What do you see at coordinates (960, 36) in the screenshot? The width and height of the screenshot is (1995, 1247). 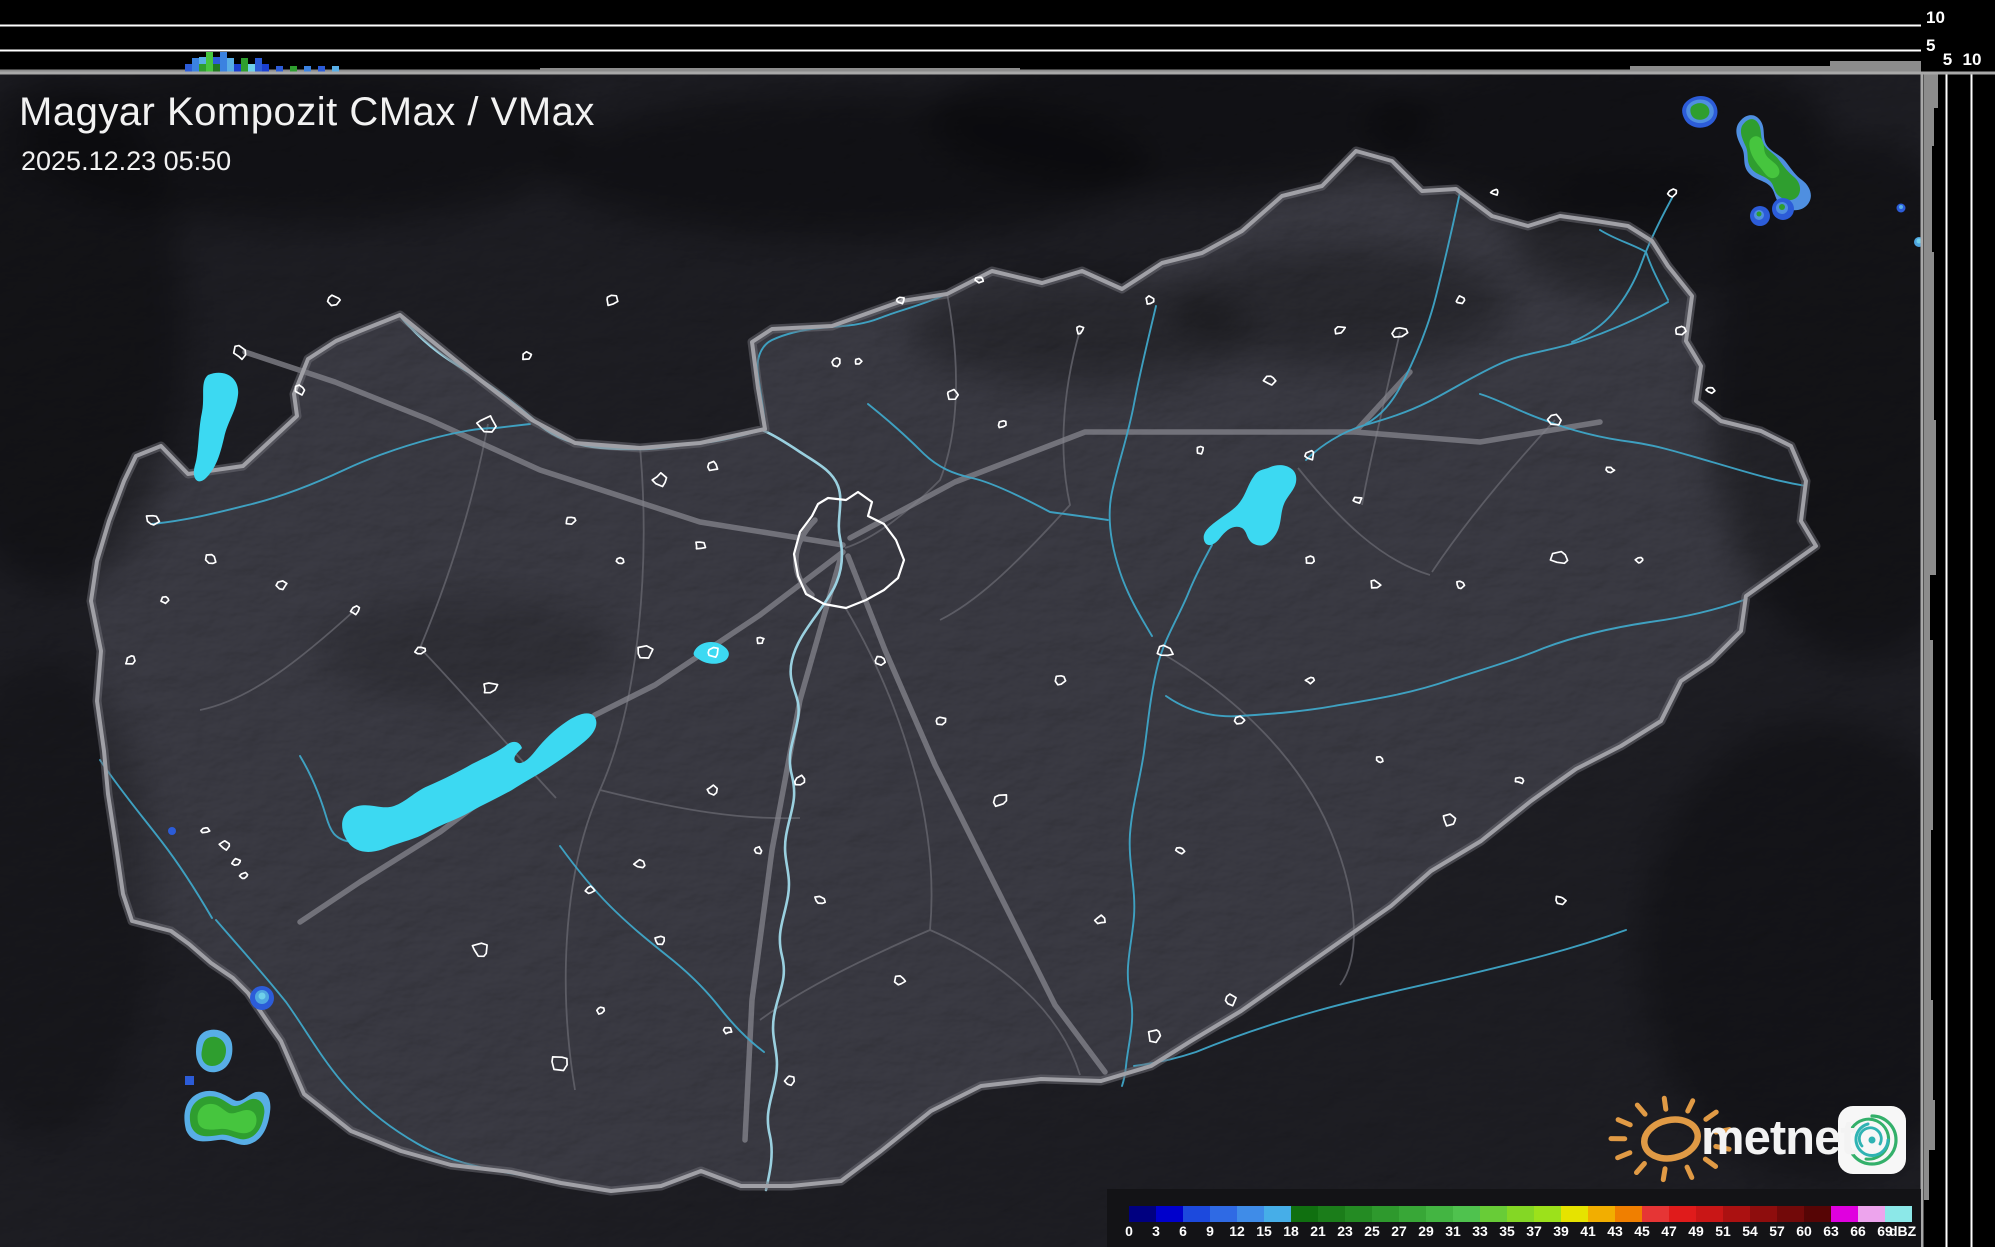 I see `top-profile-panel` at bounding box center [960, 36].